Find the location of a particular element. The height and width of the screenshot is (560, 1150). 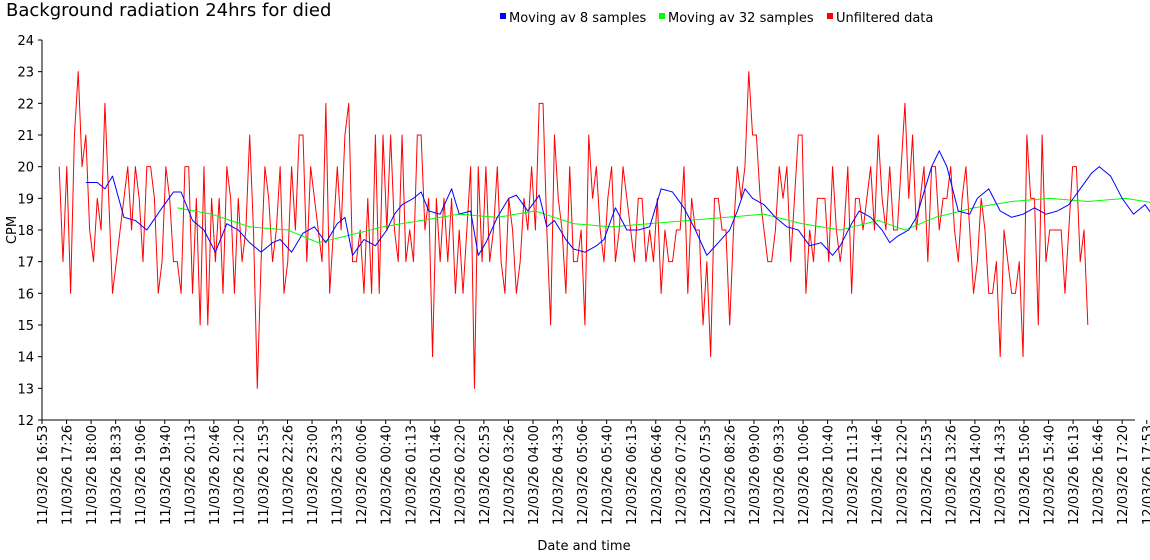

x-tick-label: 11/03/26 17:26 is located at coordinates (68, 475).